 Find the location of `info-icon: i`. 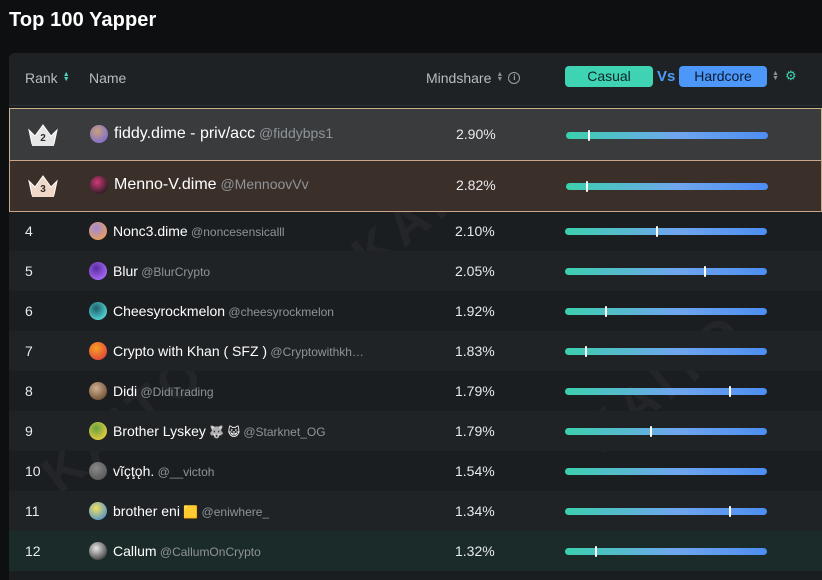

info-icon: i is located at coordinates (514, 78).